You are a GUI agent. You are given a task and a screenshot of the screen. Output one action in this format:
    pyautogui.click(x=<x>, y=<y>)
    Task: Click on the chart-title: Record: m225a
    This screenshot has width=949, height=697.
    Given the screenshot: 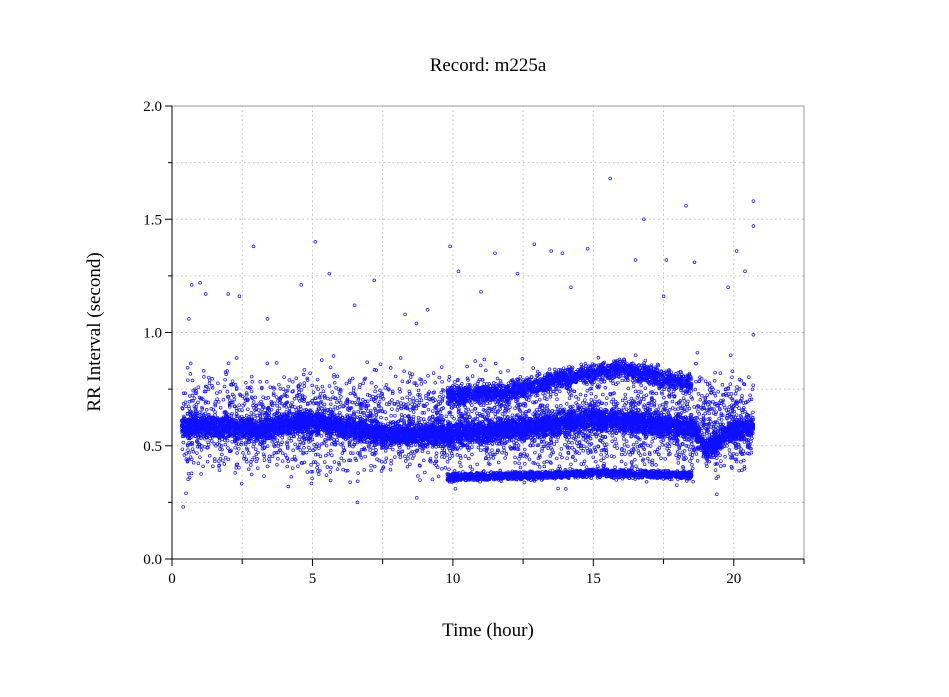 What is the action you would take?
    pyautogui.click(x=488, y=65)
    